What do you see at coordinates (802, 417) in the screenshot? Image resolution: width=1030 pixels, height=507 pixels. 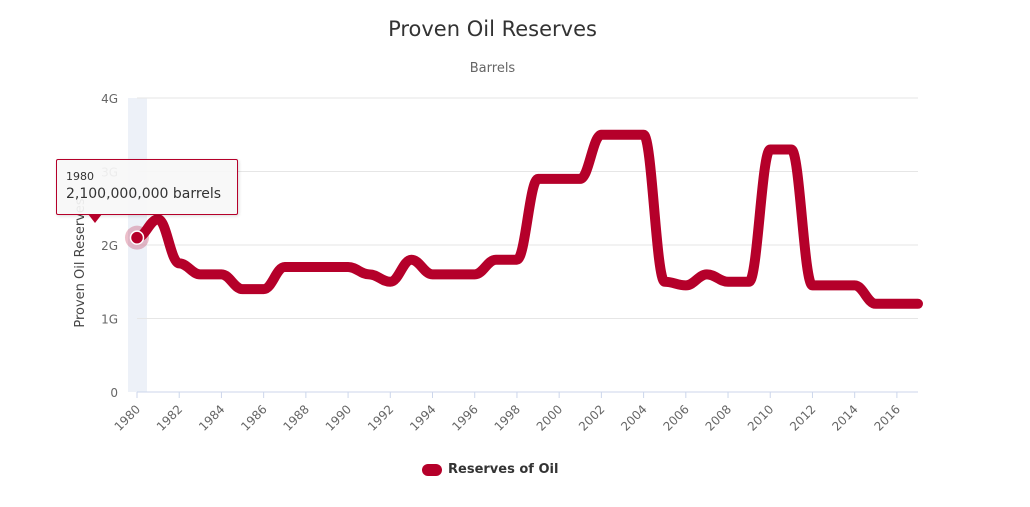 I see `x-tick-label: 2012` at bounding box center [802, 417].